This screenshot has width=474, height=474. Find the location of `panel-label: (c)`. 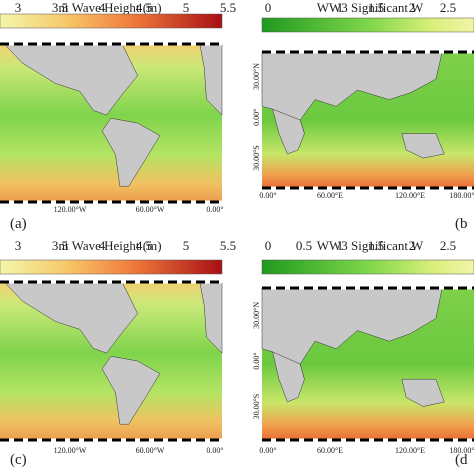

panel-label: (c) is located at coordinates (18, 460).